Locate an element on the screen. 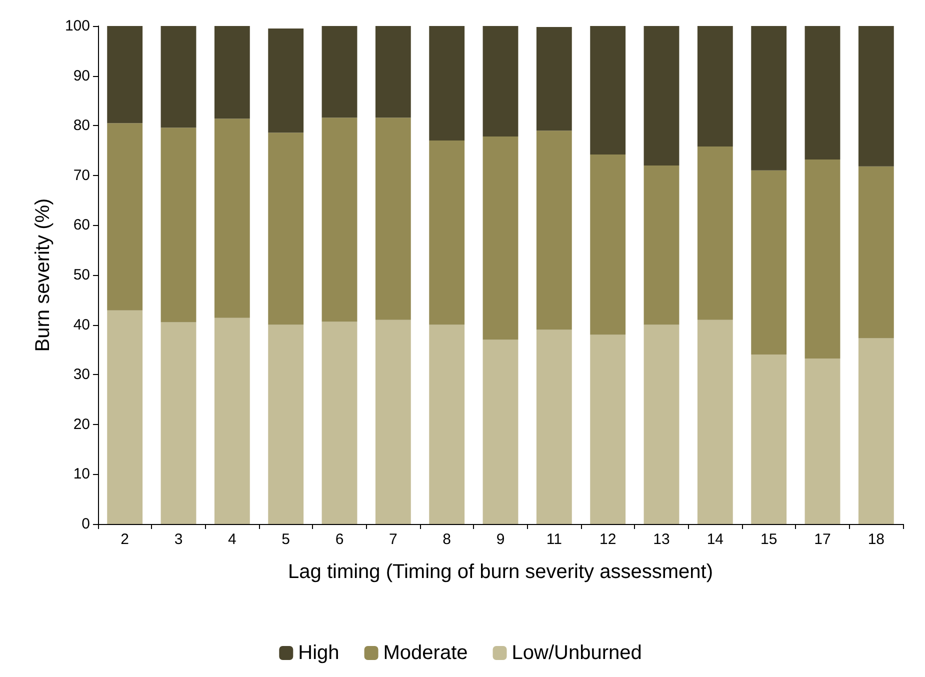 The image size is (925, 677). y-tick-label: 90 is located at coordinates (81, 75).